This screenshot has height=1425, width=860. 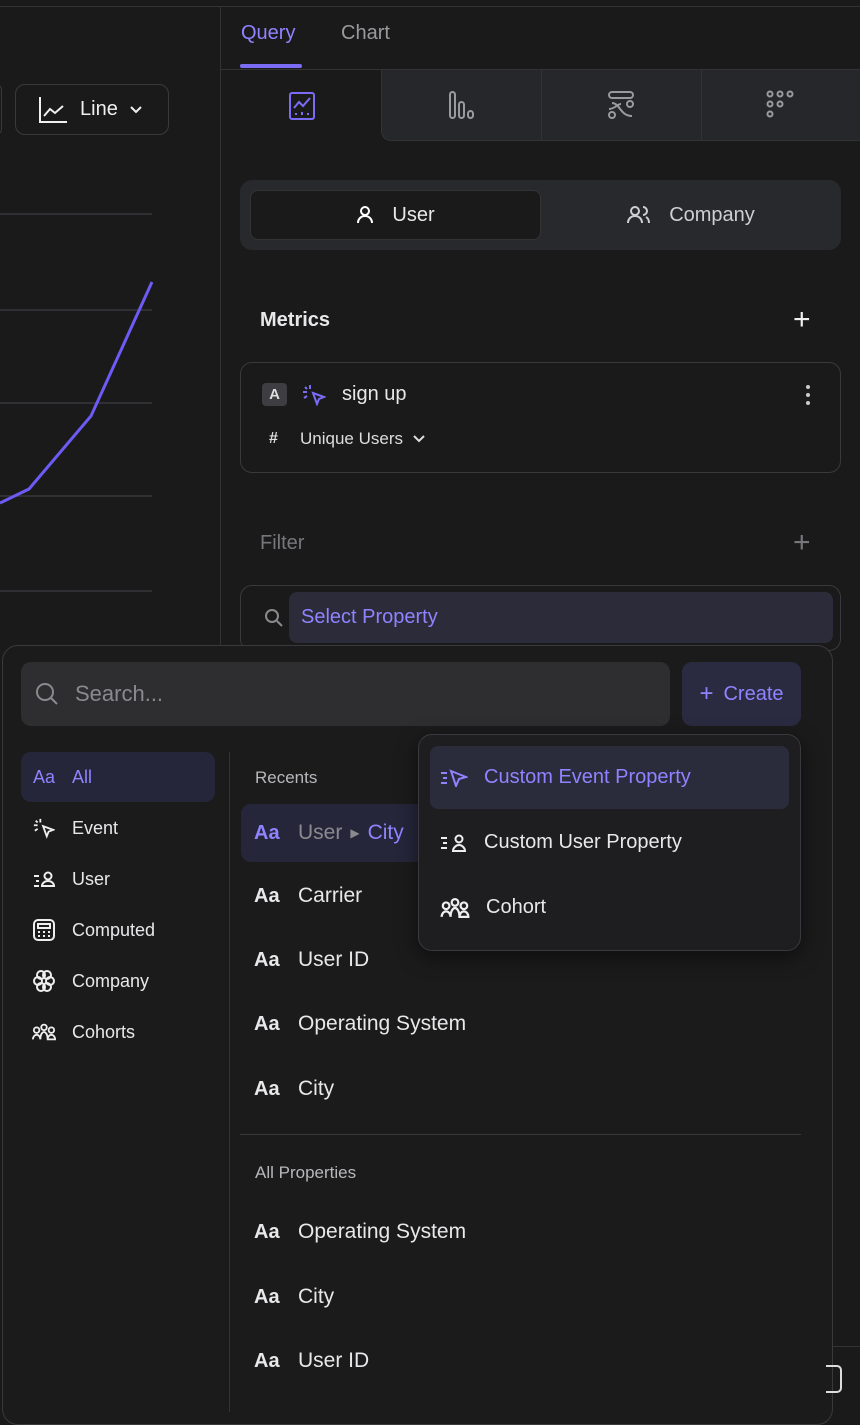 I want to click on toolbar-button-partial, so click(x=1, y=109).